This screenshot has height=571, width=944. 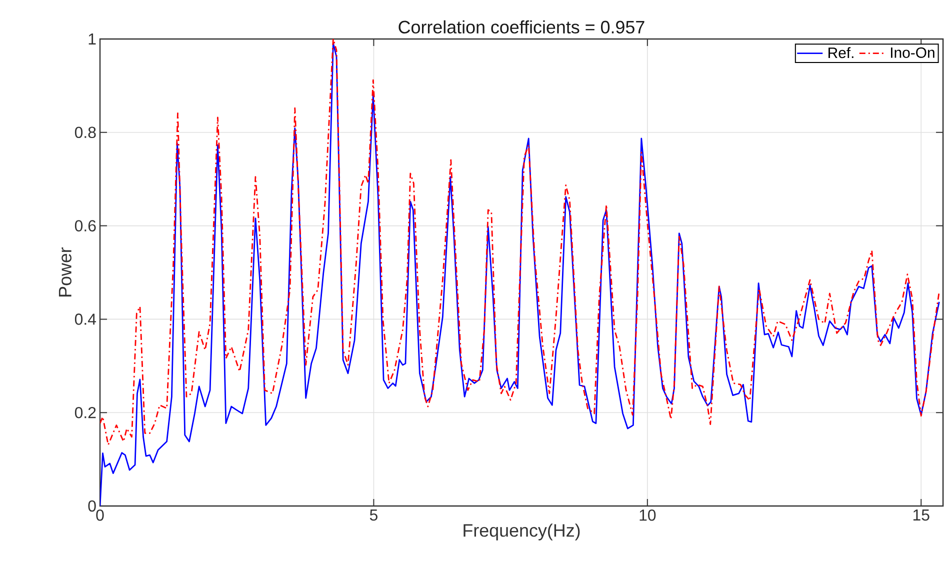 What do you see at coordinates (921, 515) in the screenshot?
I see `x-tick-label: 15` at bounding box center [921, 515].